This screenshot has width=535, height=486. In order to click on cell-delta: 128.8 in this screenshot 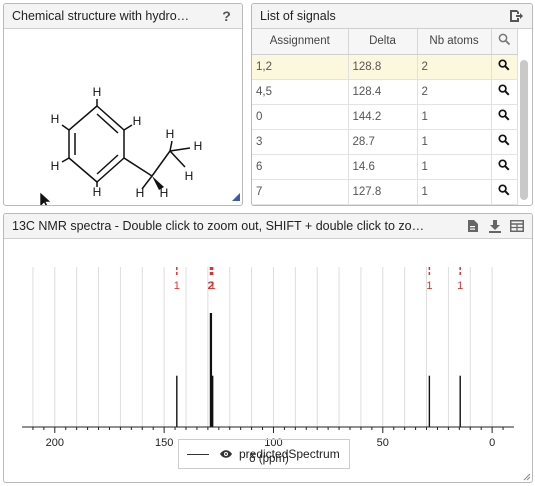, I will do `click(383, 67)`.